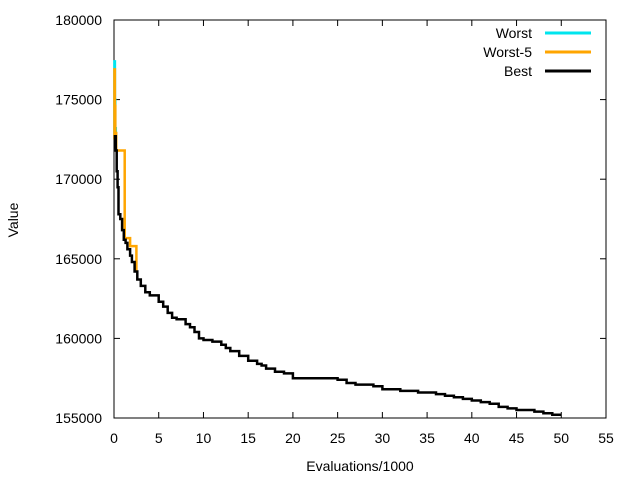  Describe the element at coordinates (518, 71) in the screenshot. I see `legend-label: Best` at that location.